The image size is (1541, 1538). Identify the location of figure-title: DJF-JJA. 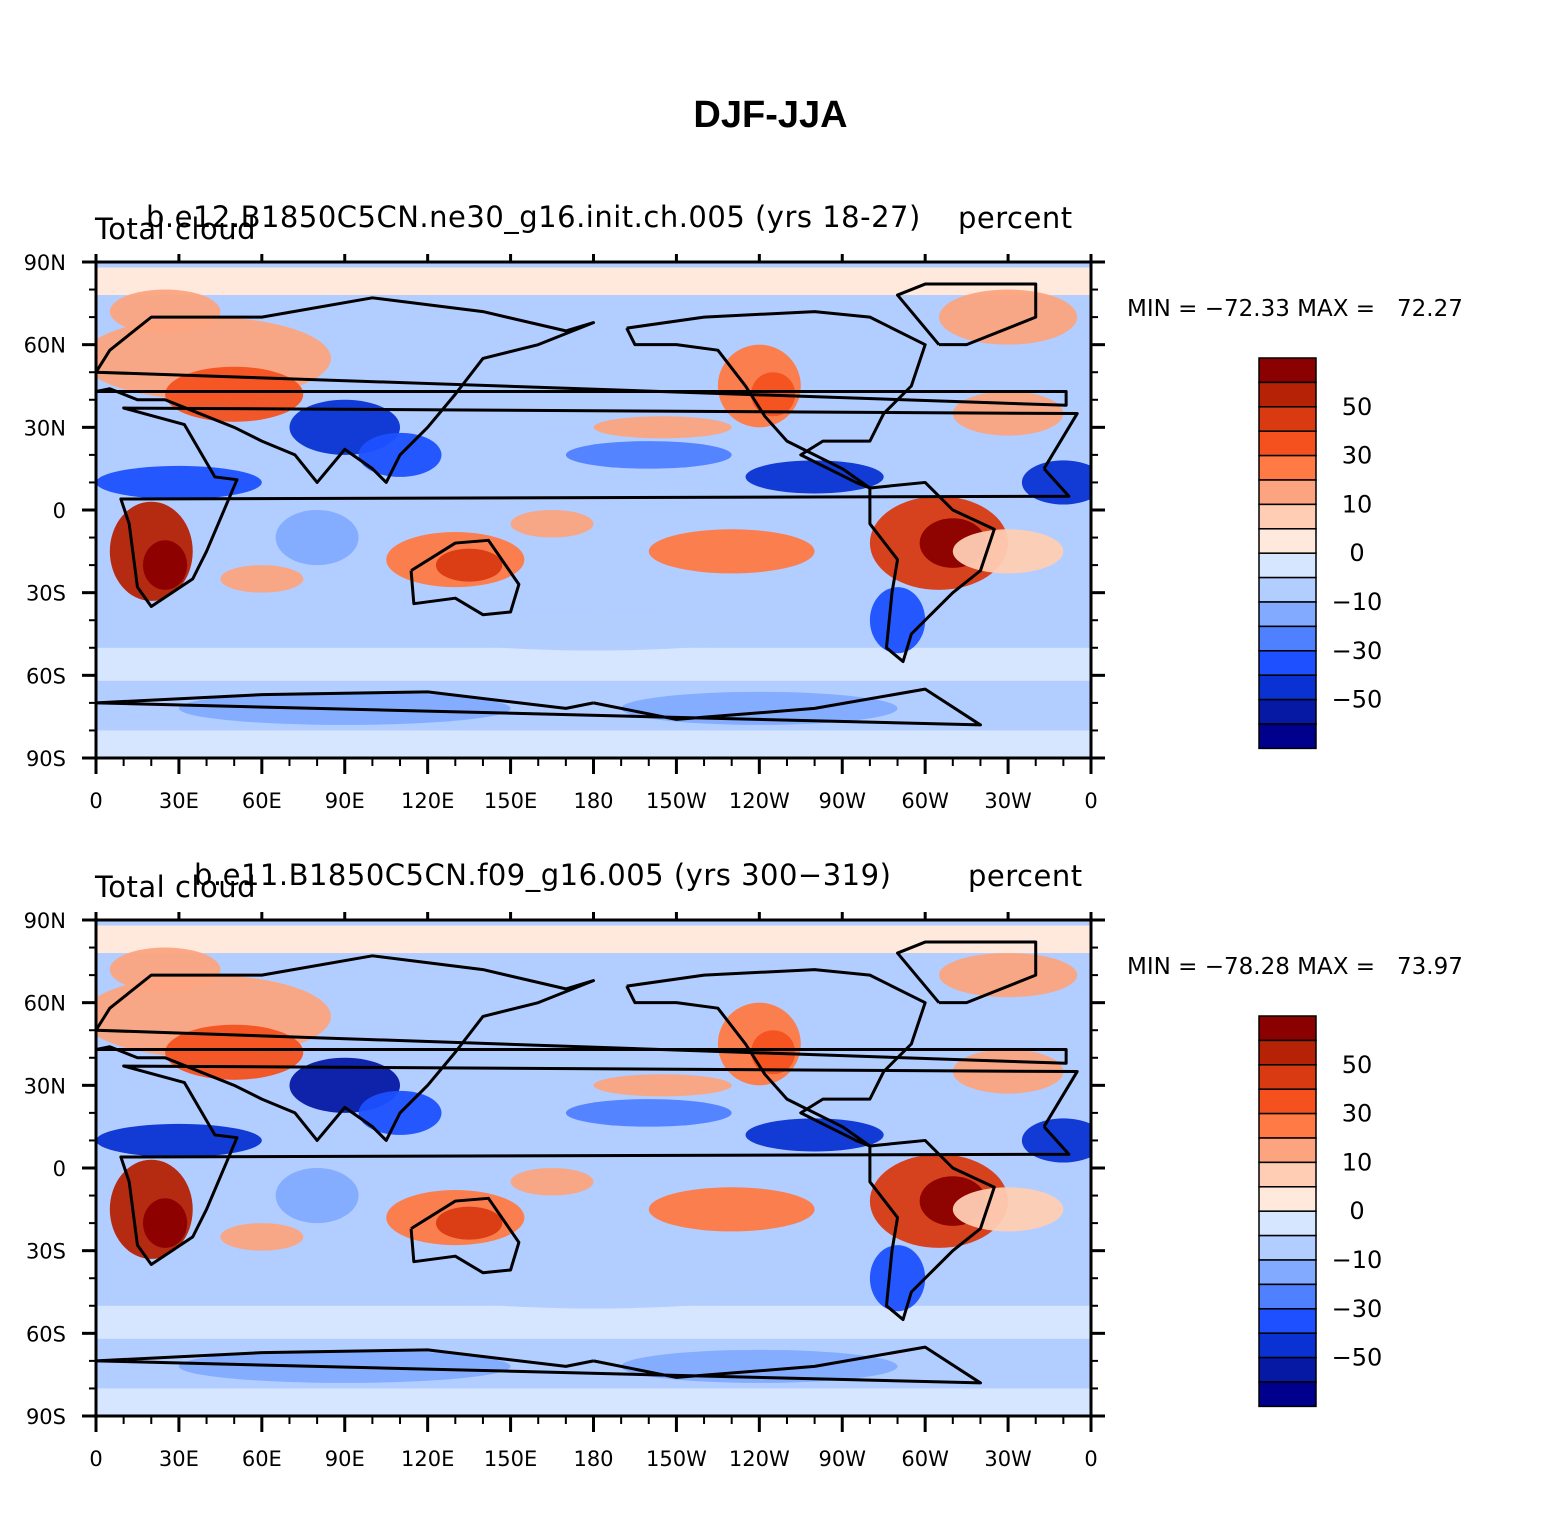
(770, 115).